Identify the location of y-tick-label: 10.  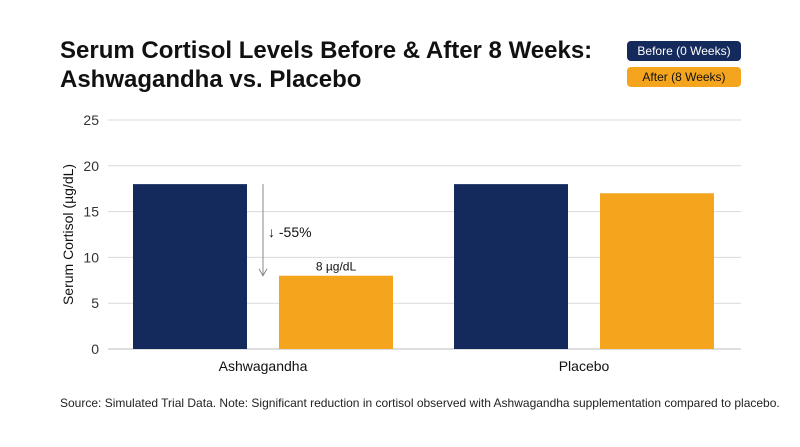
(91, 257).